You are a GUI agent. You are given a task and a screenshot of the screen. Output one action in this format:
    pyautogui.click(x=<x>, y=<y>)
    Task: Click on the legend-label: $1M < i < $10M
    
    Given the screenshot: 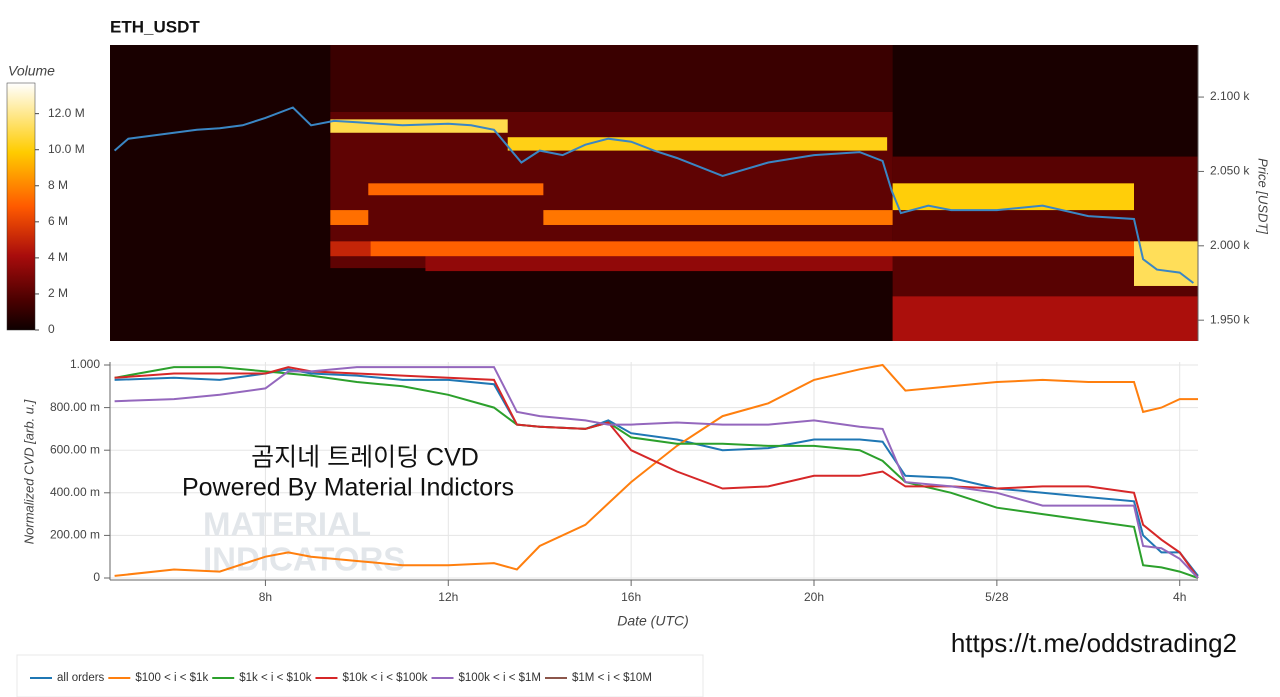 What is the action you would take?
    pyautogui.click(x=612, y=678)
    